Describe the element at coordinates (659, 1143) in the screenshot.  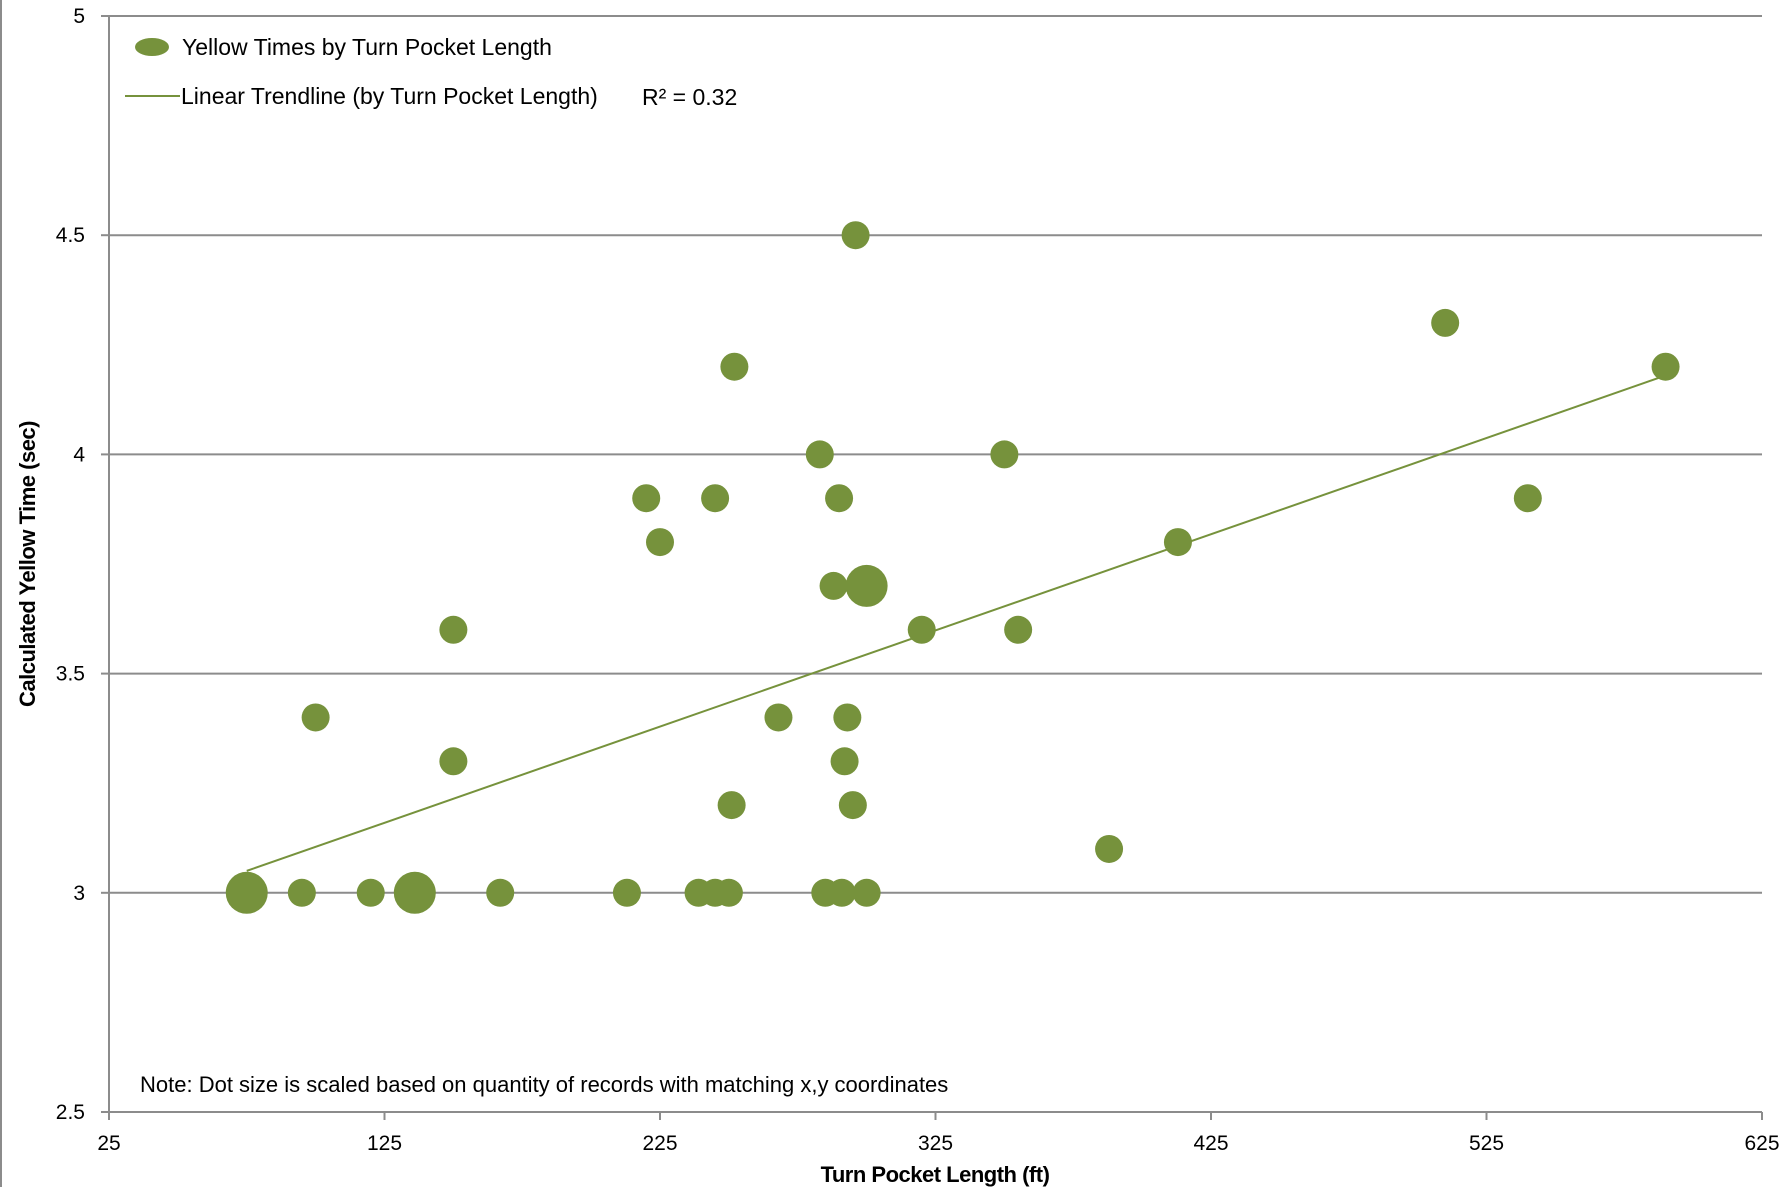
I see `x-tick-label: 225` at that location.